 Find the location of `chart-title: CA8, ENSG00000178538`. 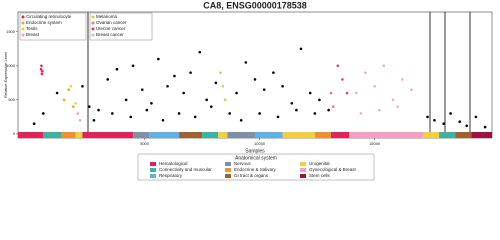

chart-title: CA8, ENSG00000178538 is located at coordinates (255, 5).